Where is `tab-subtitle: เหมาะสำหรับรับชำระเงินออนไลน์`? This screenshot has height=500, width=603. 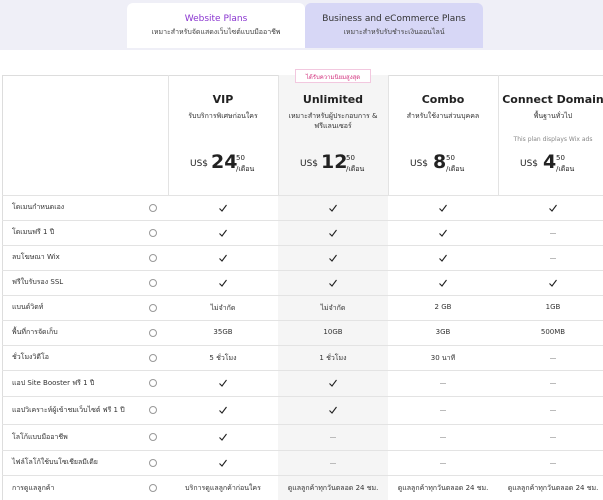
tab-subtitle: เหมาะสำหรับรับชำระเงินออนไลน์ is located at coordinates (394, 32).